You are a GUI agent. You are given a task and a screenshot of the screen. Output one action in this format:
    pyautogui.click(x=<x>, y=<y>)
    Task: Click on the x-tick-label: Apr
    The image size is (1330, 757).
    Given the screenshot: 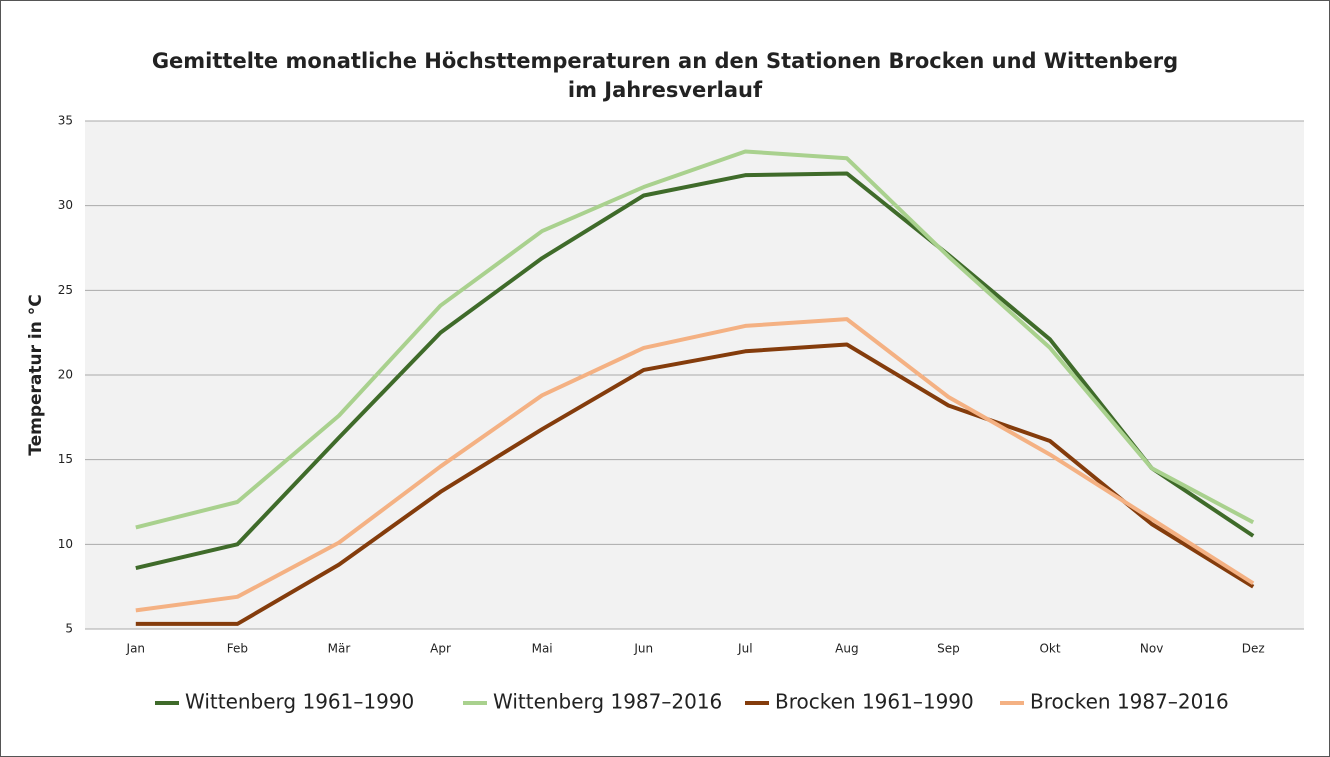 What is the action you would take?
    pyautogui.click(x=440, y=649)
    